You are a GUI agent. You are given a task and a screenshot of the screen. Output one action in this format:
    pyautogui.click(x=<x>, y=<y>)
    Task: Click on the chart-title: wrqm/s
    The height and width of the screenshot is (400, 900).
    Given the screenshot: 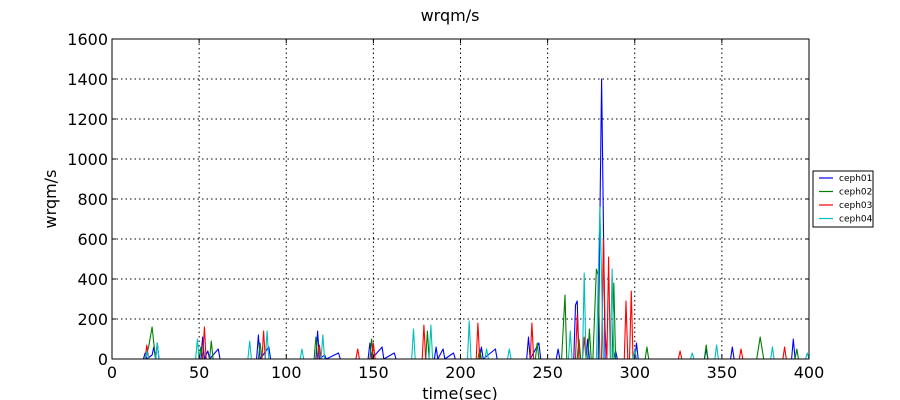 What is the action you would take?
    pyautogui.click(x=450, y=15)
    